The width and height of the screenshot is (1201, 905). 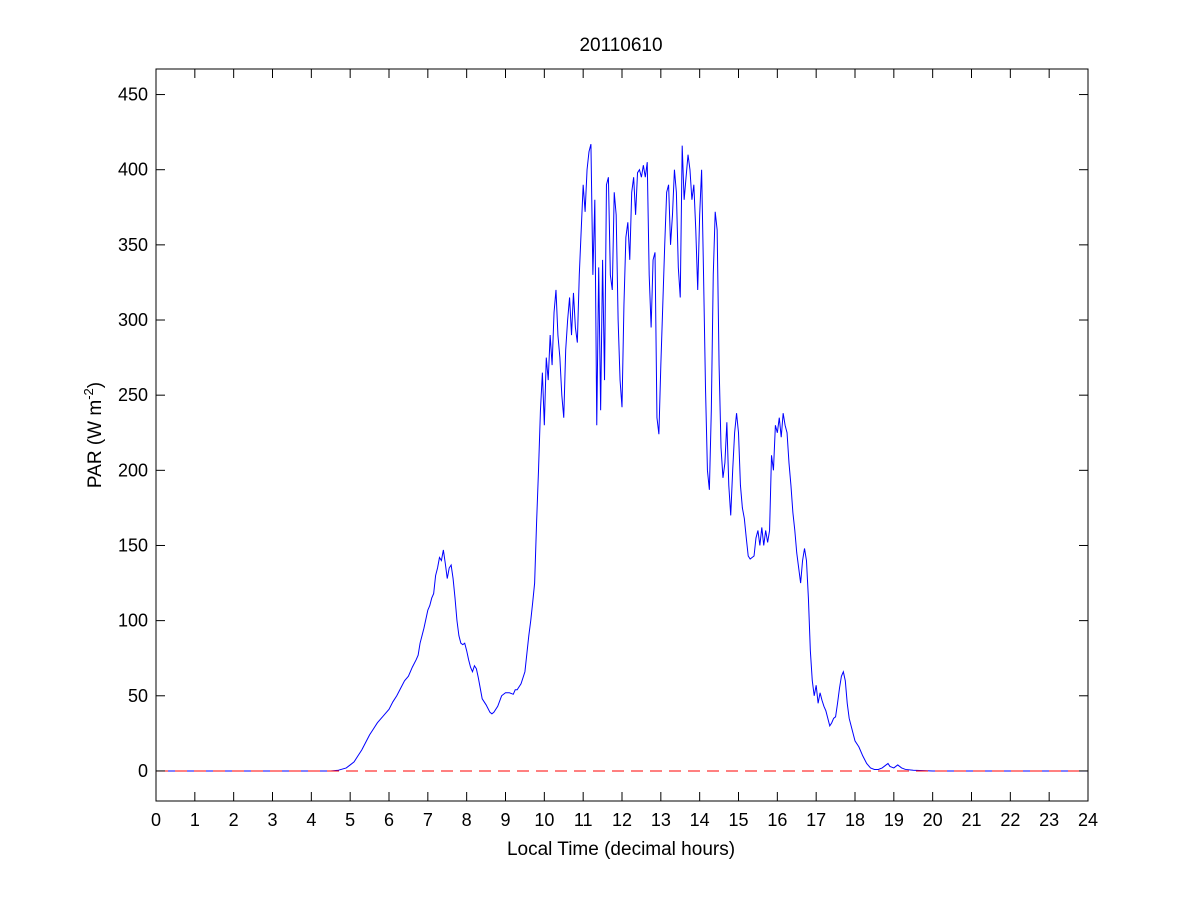 I want to click on x-tick-label: 18, so click(x=855, y=820).